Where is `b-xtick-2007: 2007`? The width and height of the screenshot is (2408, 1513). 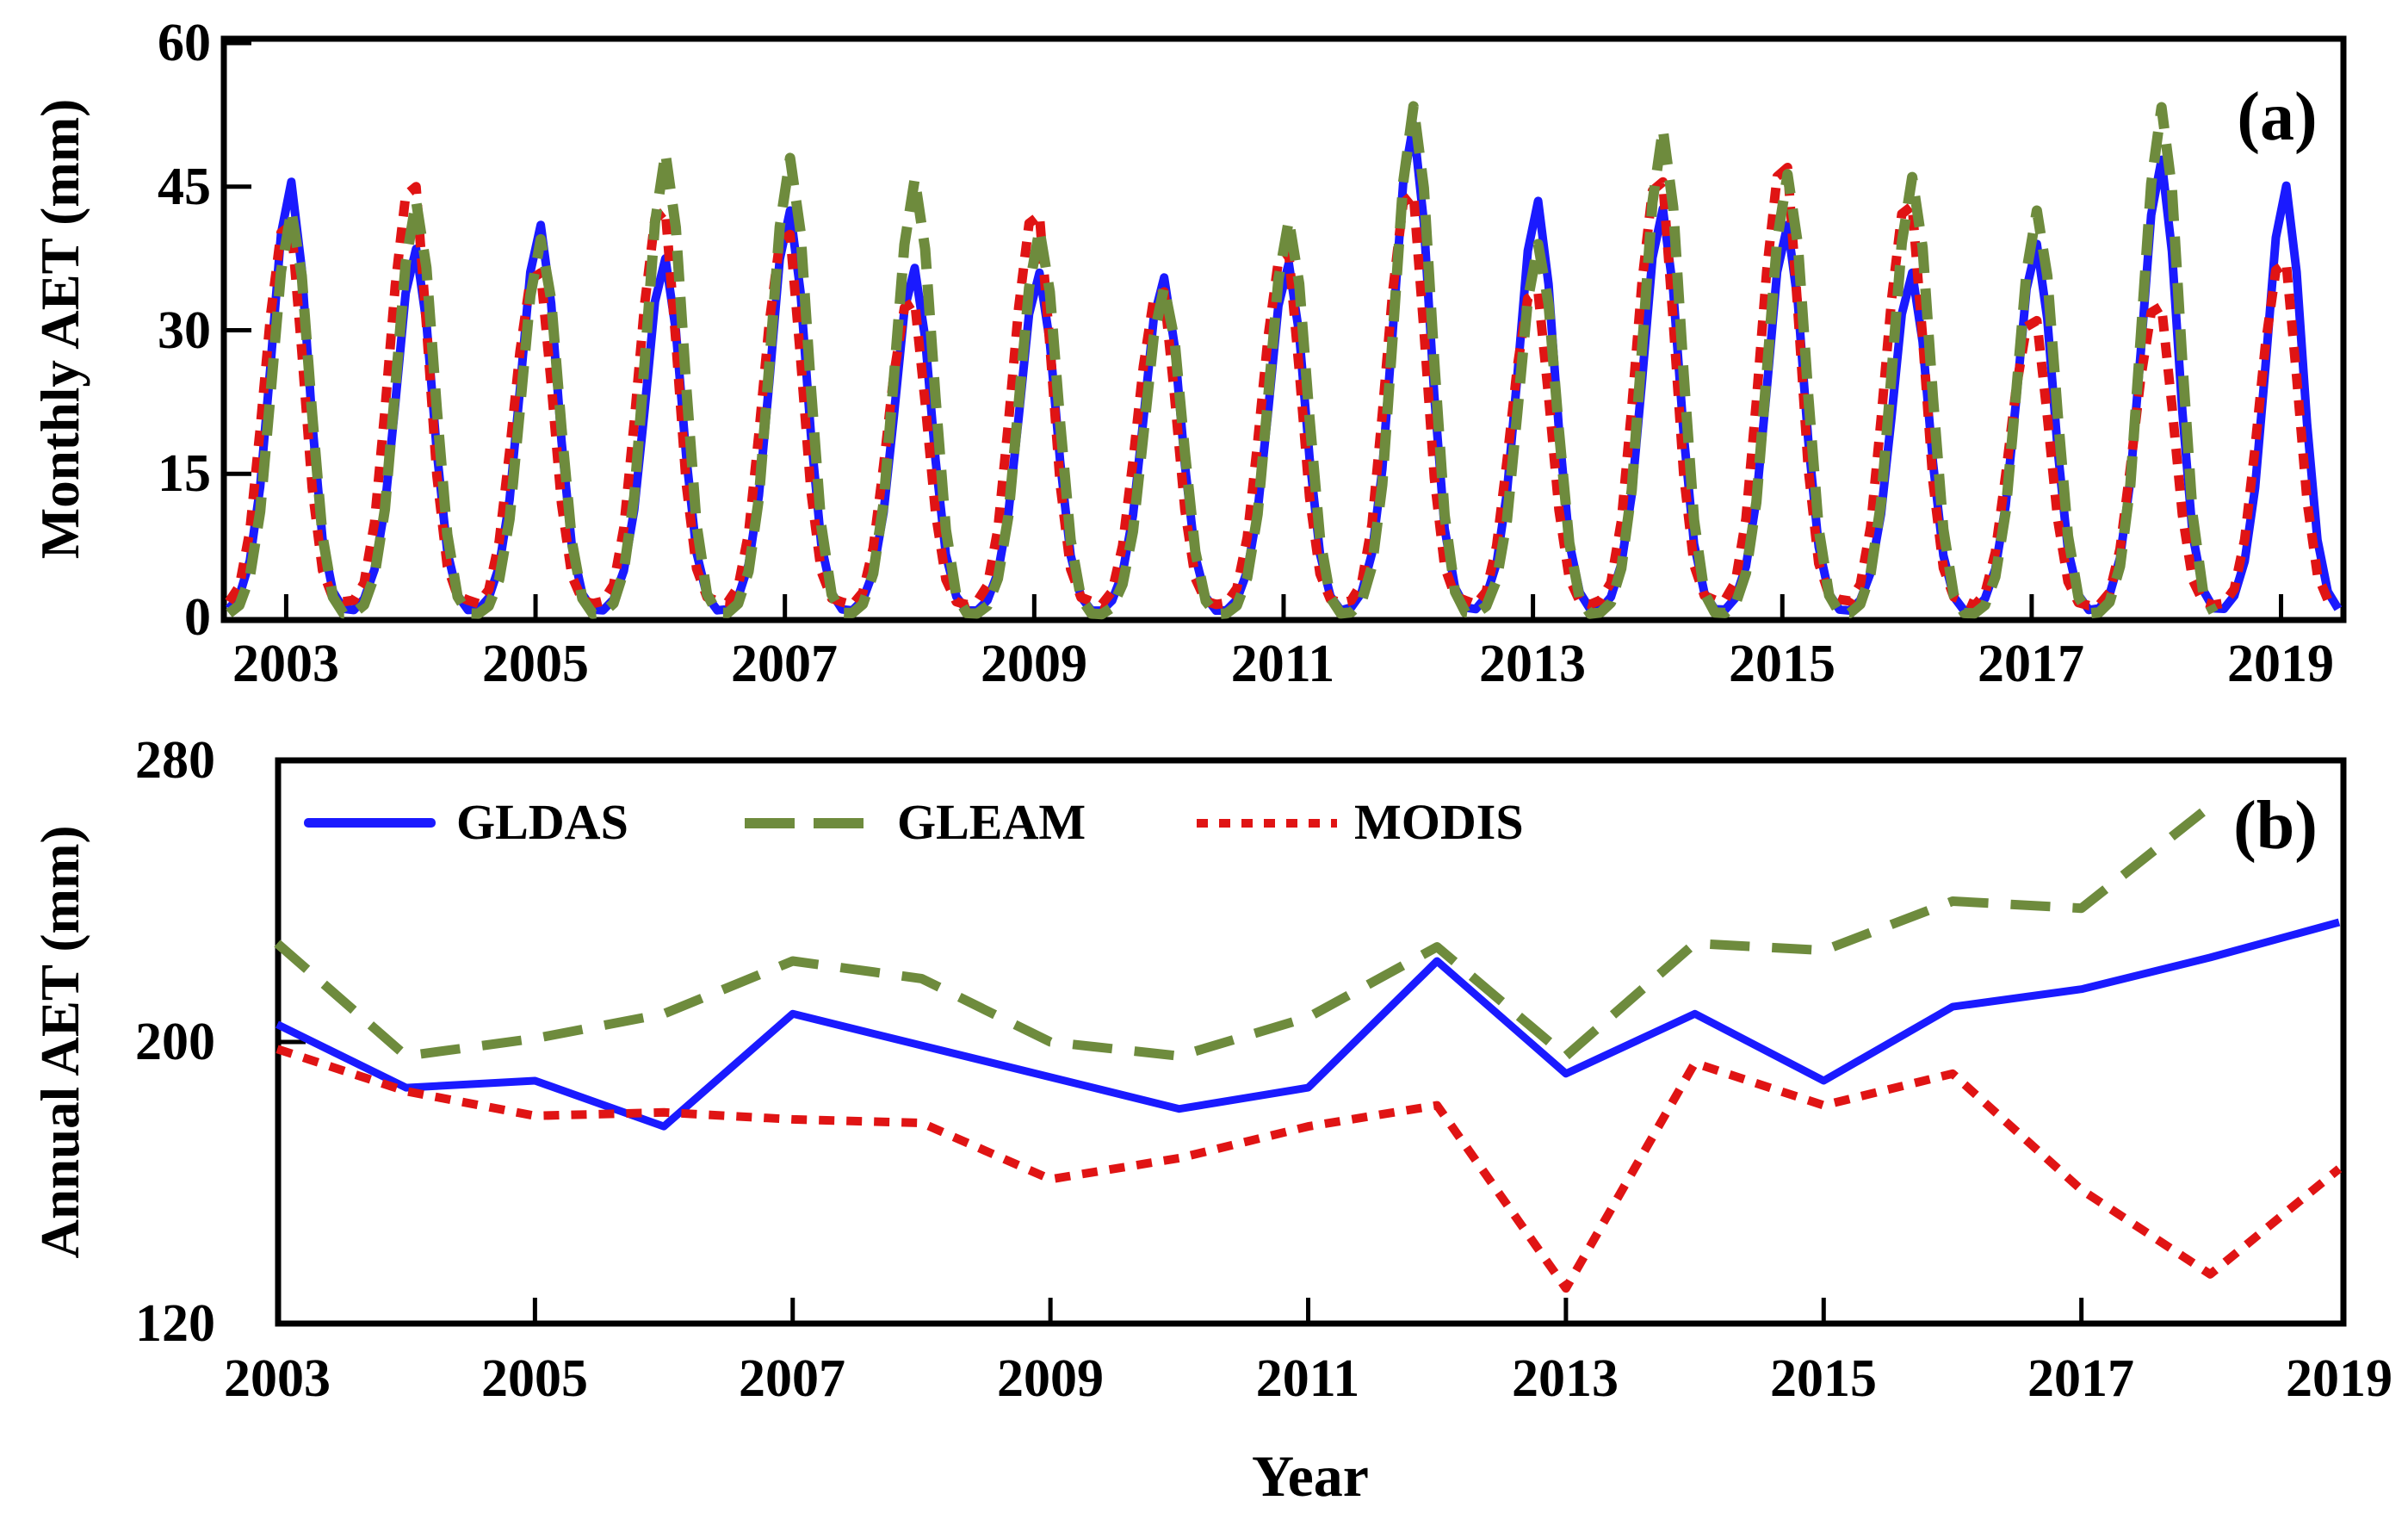 b-xtick-2007: 2007 is located at coordinates (792, 1378).